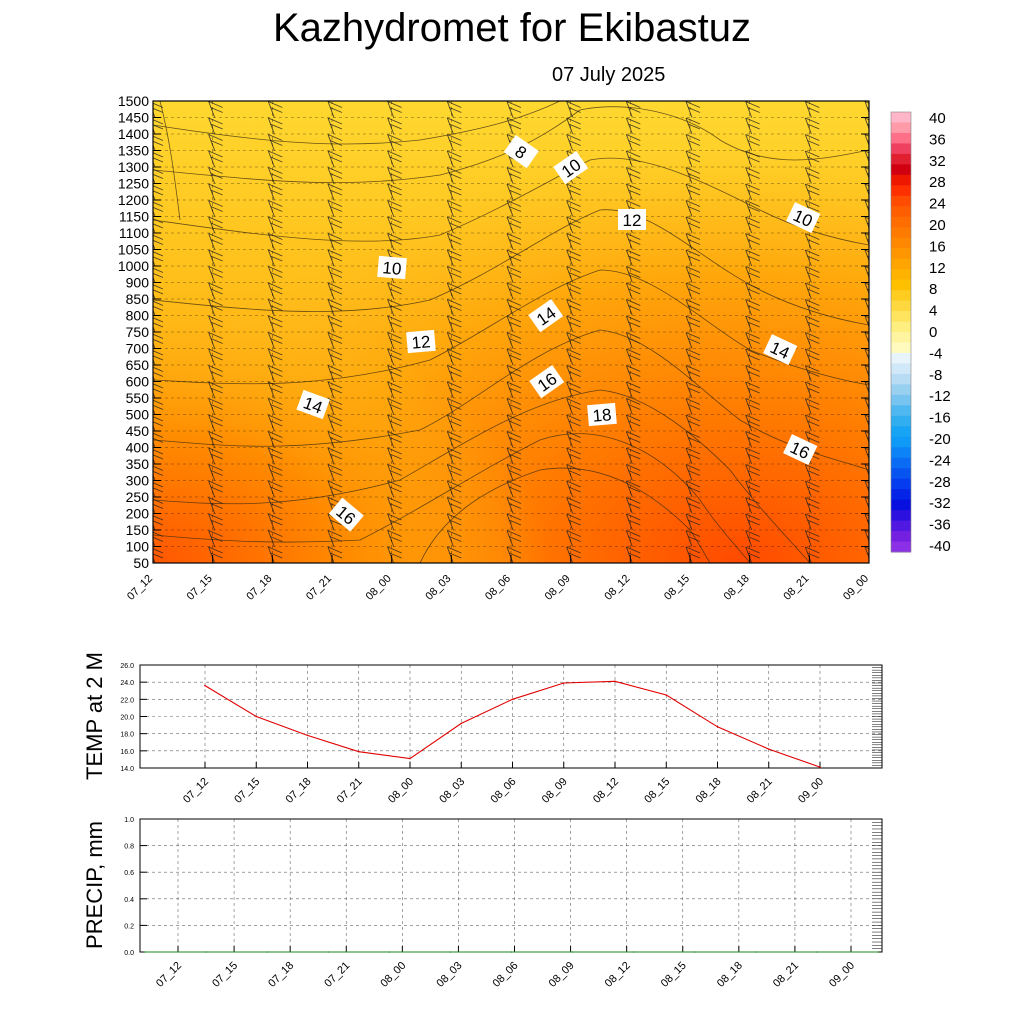  What do you see at coordinates (937, 204) in the screenshot?
I see `colorbar-label: 24` at bounding box center [937, 204].